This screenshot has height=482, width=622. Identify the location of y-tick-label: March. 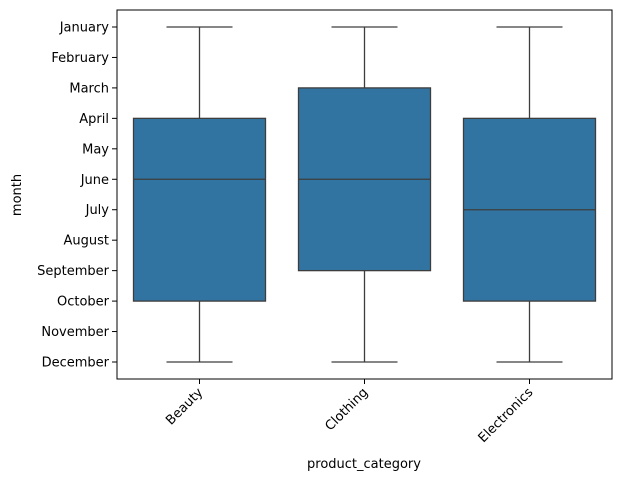
(89, 88).